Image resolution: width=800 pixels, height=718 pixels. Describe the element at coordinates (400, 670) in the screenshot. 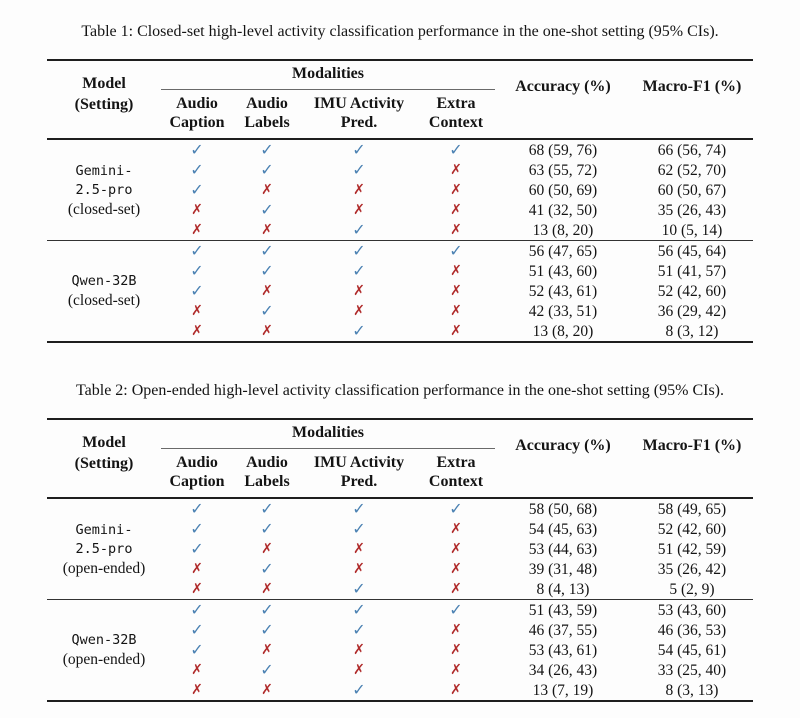

I see `table-row: ✗ ✓ ✗ ✗ 34 (26, 43) 33 (25, 40)` at that location.